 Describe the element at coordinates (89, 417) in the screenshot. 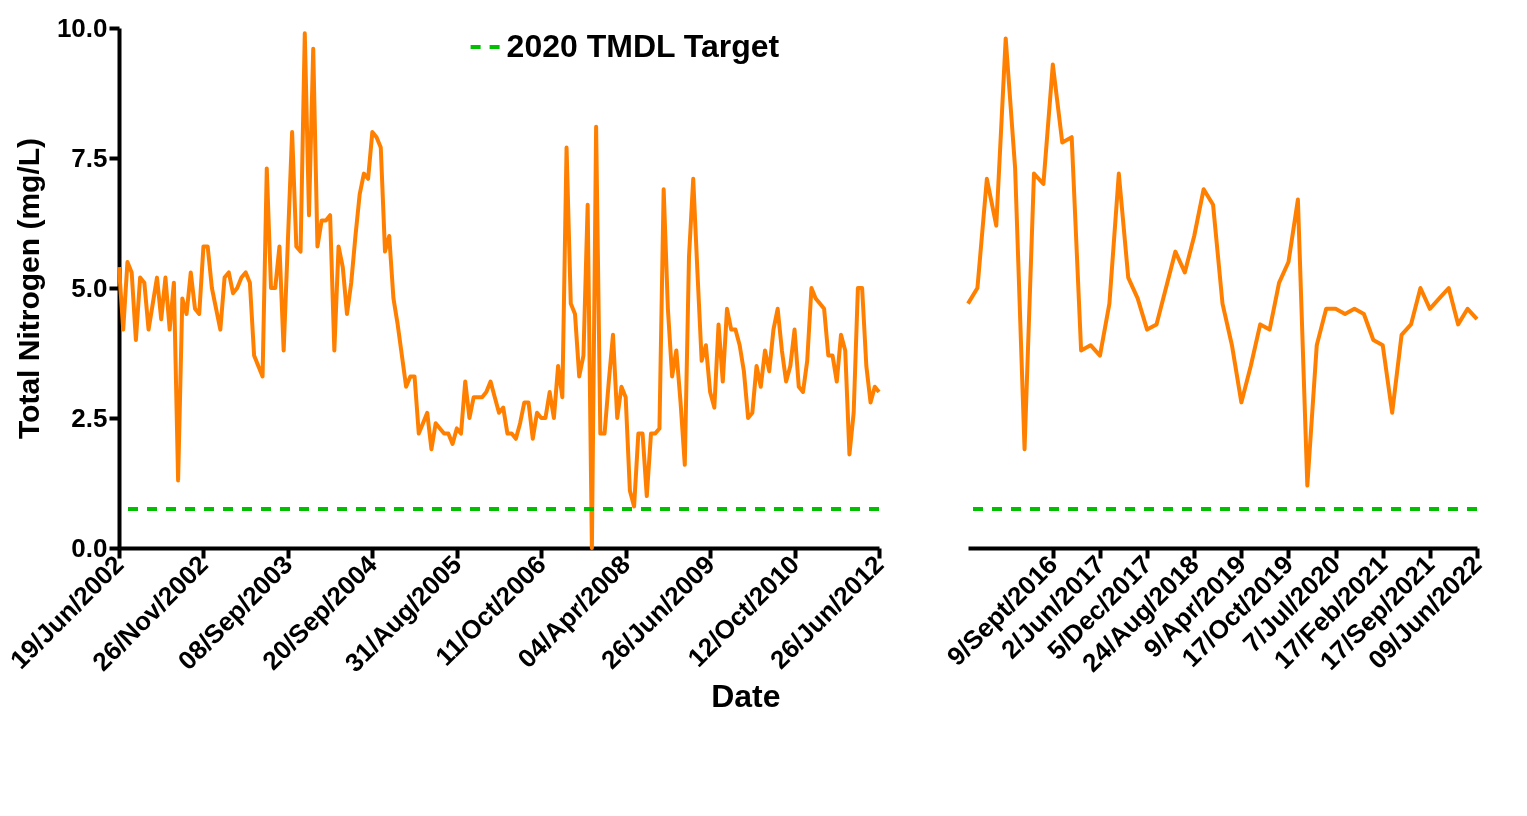

I see `y-tick-label: 2.5` at that location.